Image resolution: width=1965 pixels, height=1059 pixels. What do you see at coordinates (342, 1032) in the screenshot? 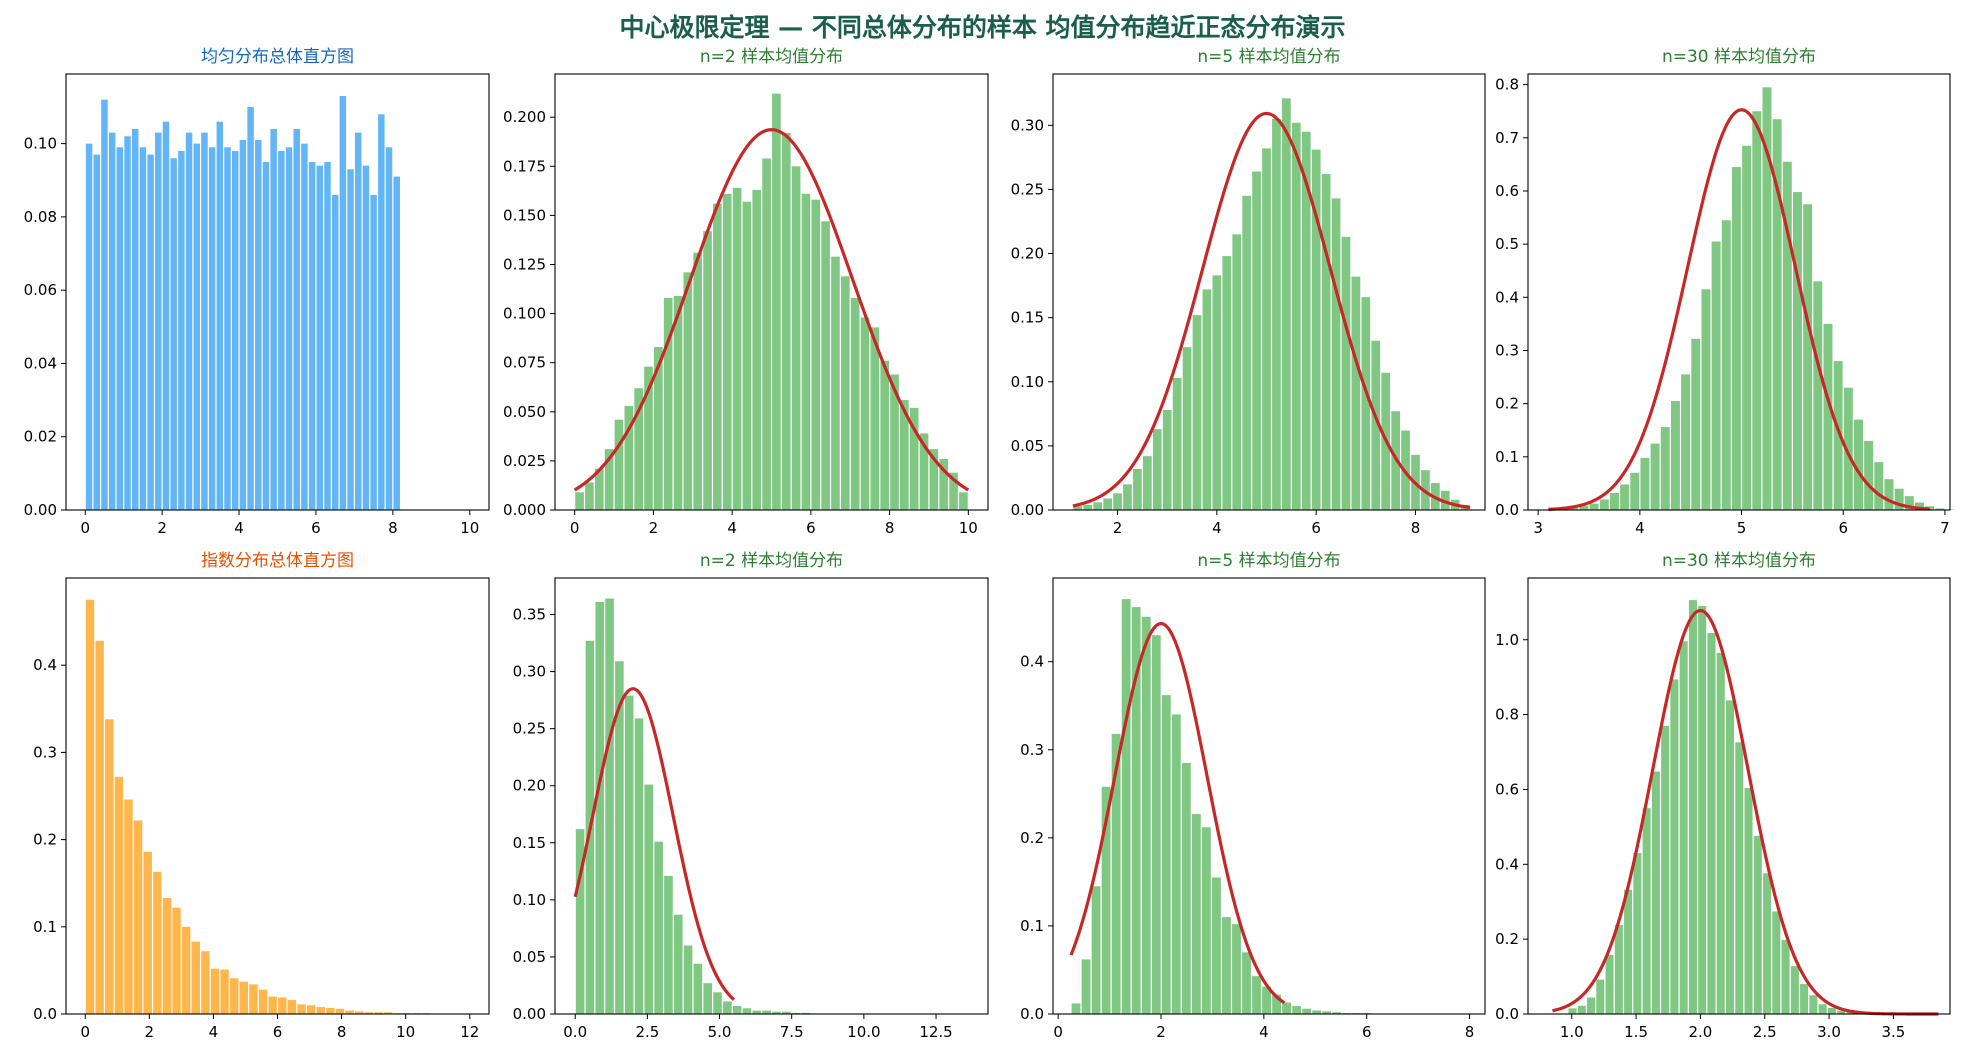
I see `subplot-exp-population-xtick-label: 8` at bounding box center [342, 1032].